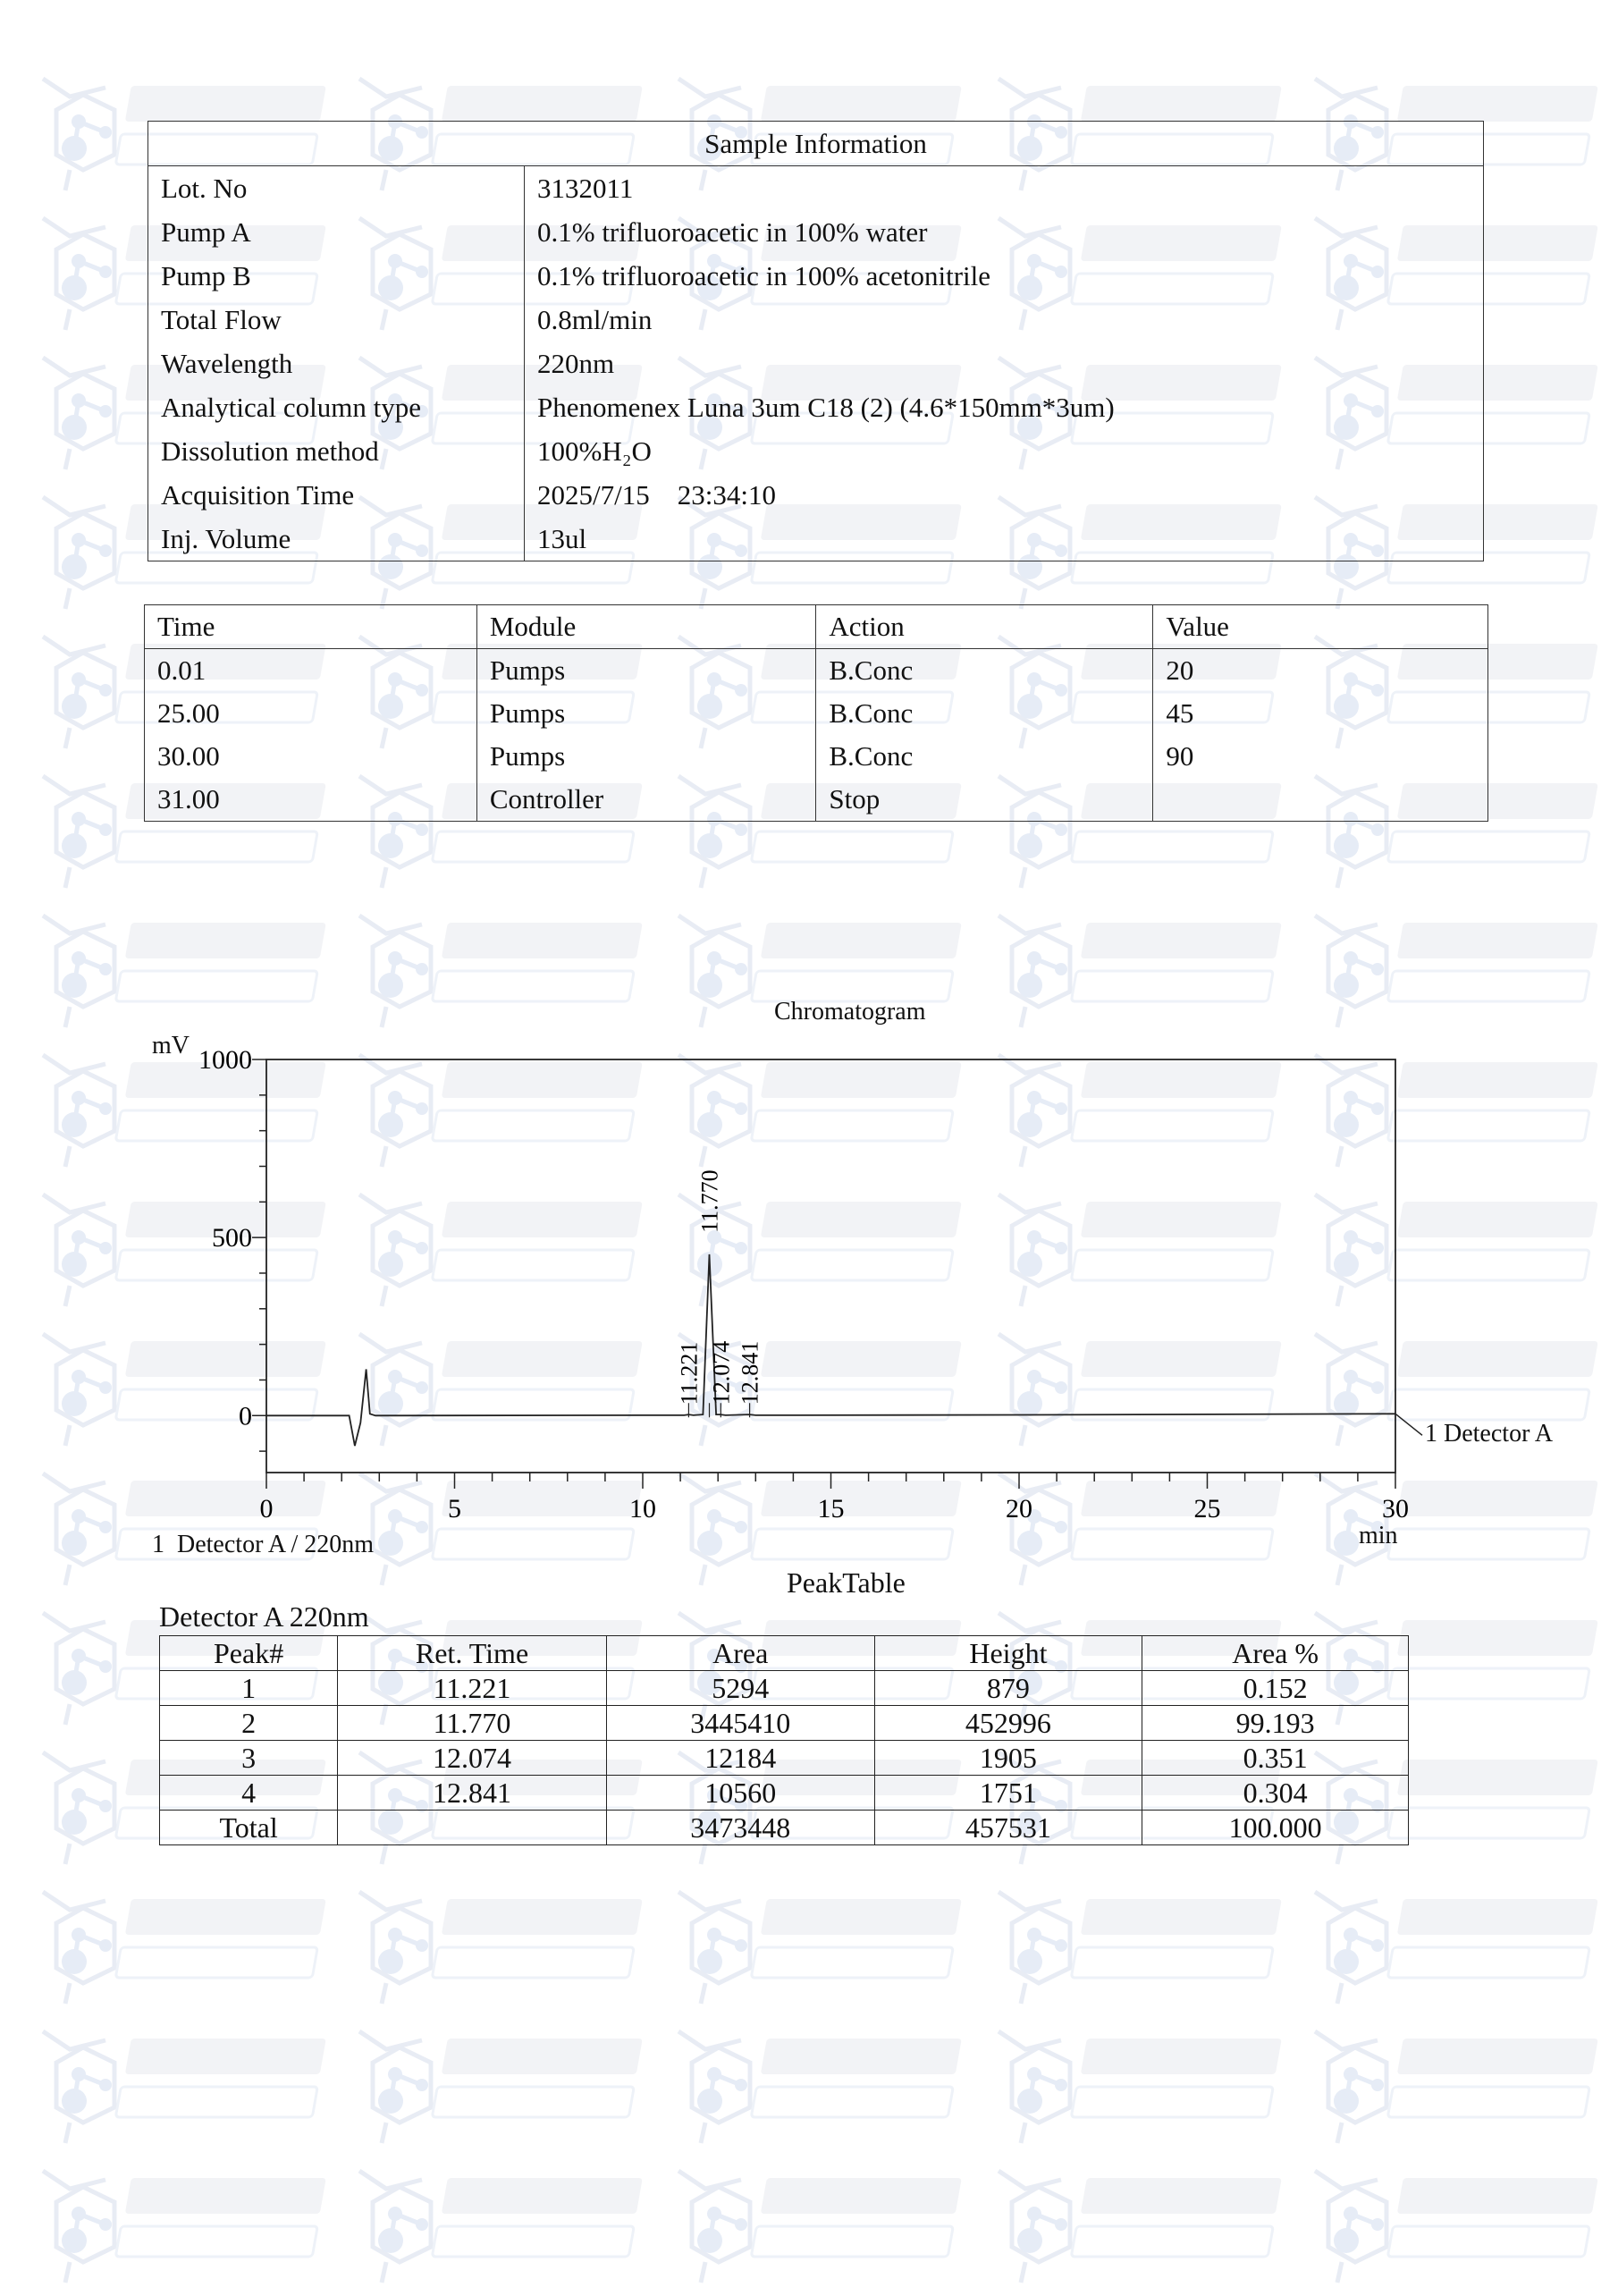 The image size is (1618, 2296). What do you see at coordinates (1008, 1827) in the screenshot?
I see `peak-table-cell: 457531` at bounding box center [1008, 1827].